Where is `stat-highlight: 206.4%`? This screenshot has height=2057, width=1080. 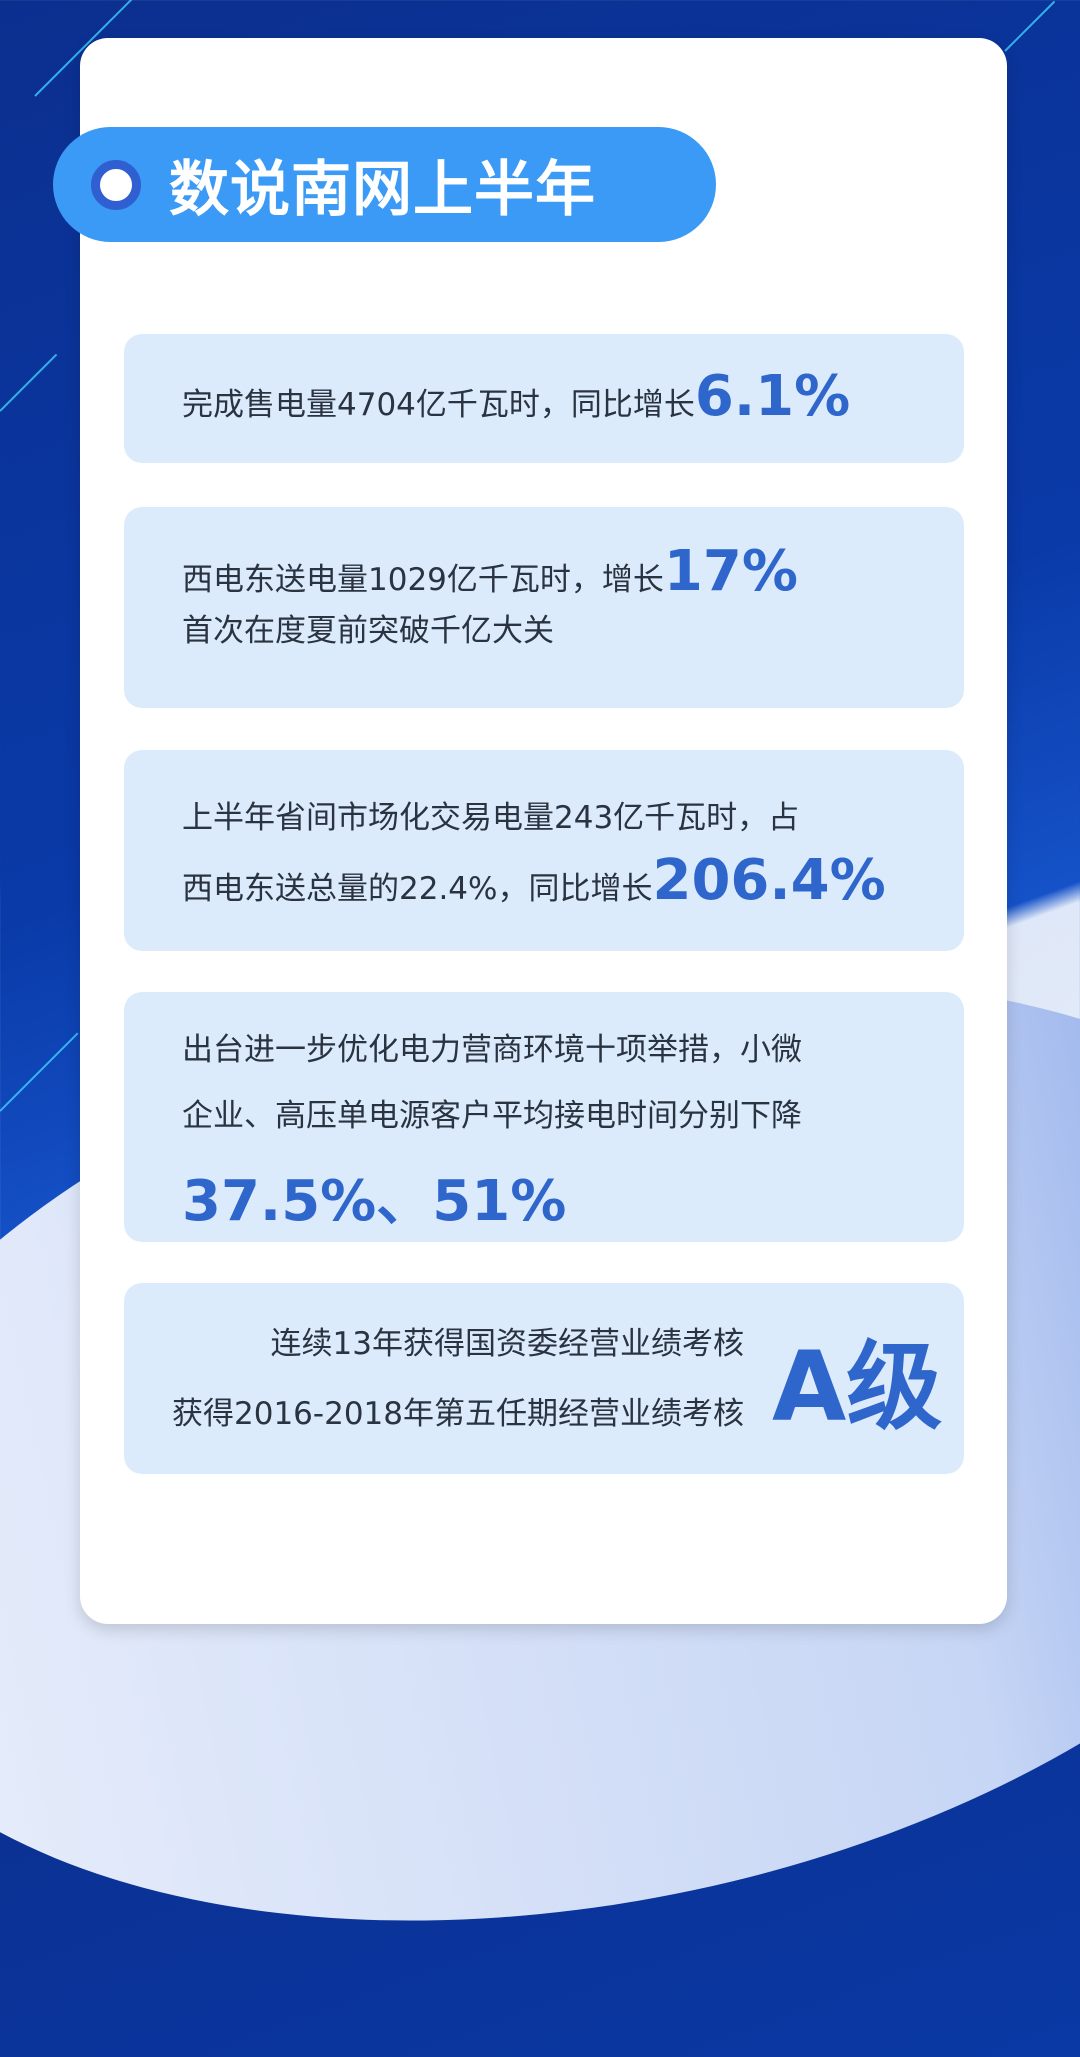 stat-highlight: 206.4% is located at coordinates (769, 880).